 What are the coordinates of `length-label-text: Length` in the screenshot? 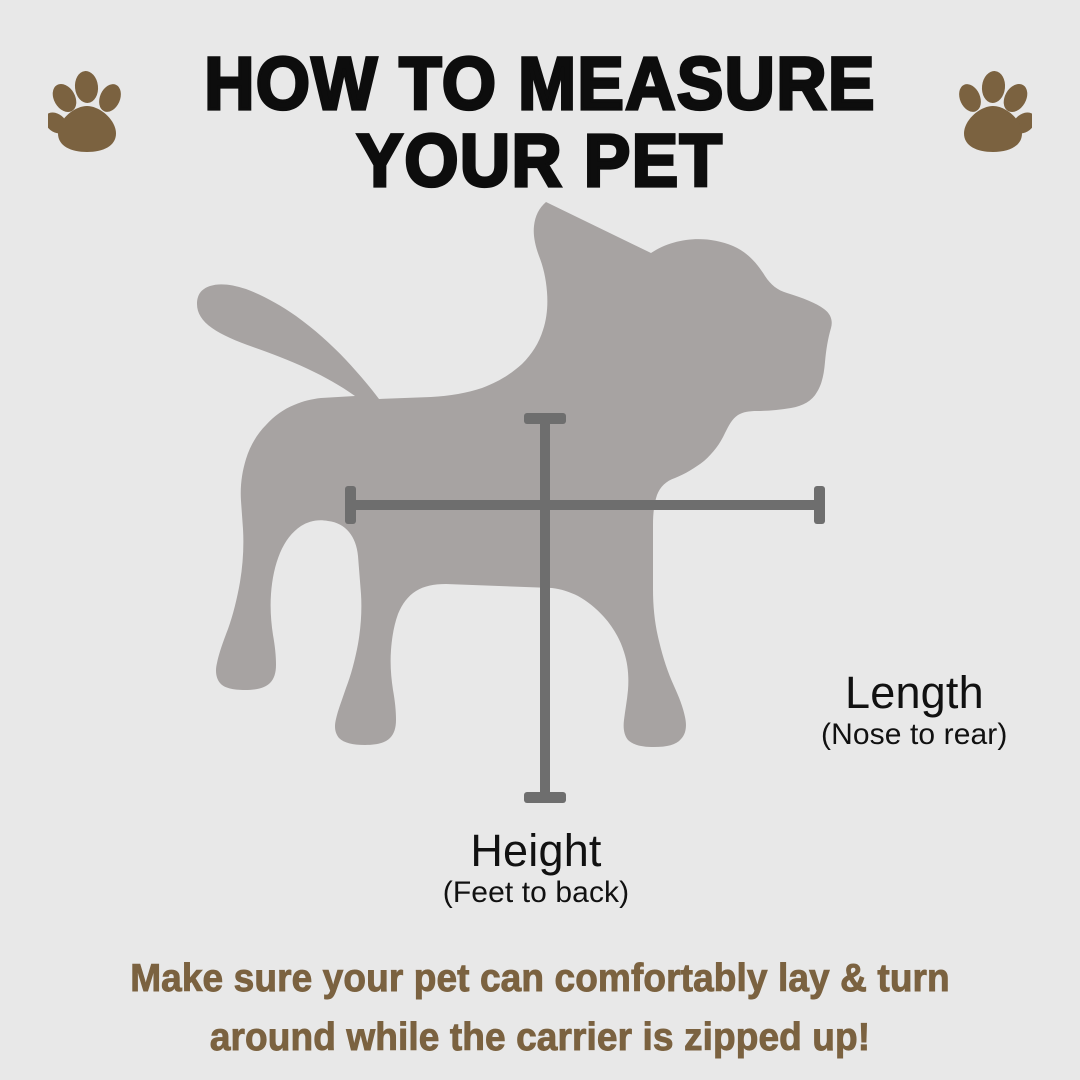 It's located at (914, 692).